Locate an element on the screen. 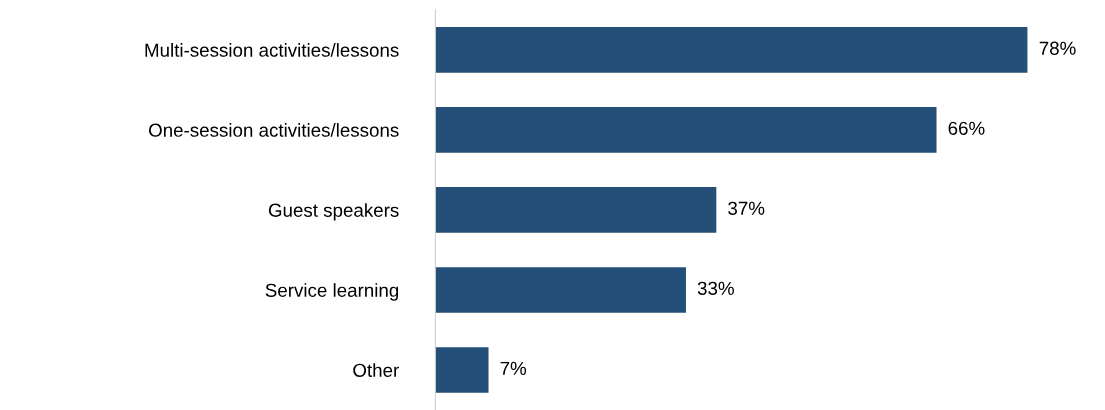  data-label: 66% is located at coordinates (966, 128).